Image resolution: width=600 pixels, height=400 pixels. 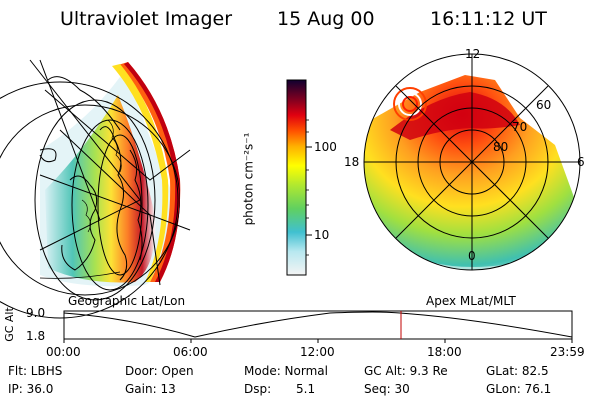 I want to click on mlat-label-70: 70, so click(x=520, y=127).